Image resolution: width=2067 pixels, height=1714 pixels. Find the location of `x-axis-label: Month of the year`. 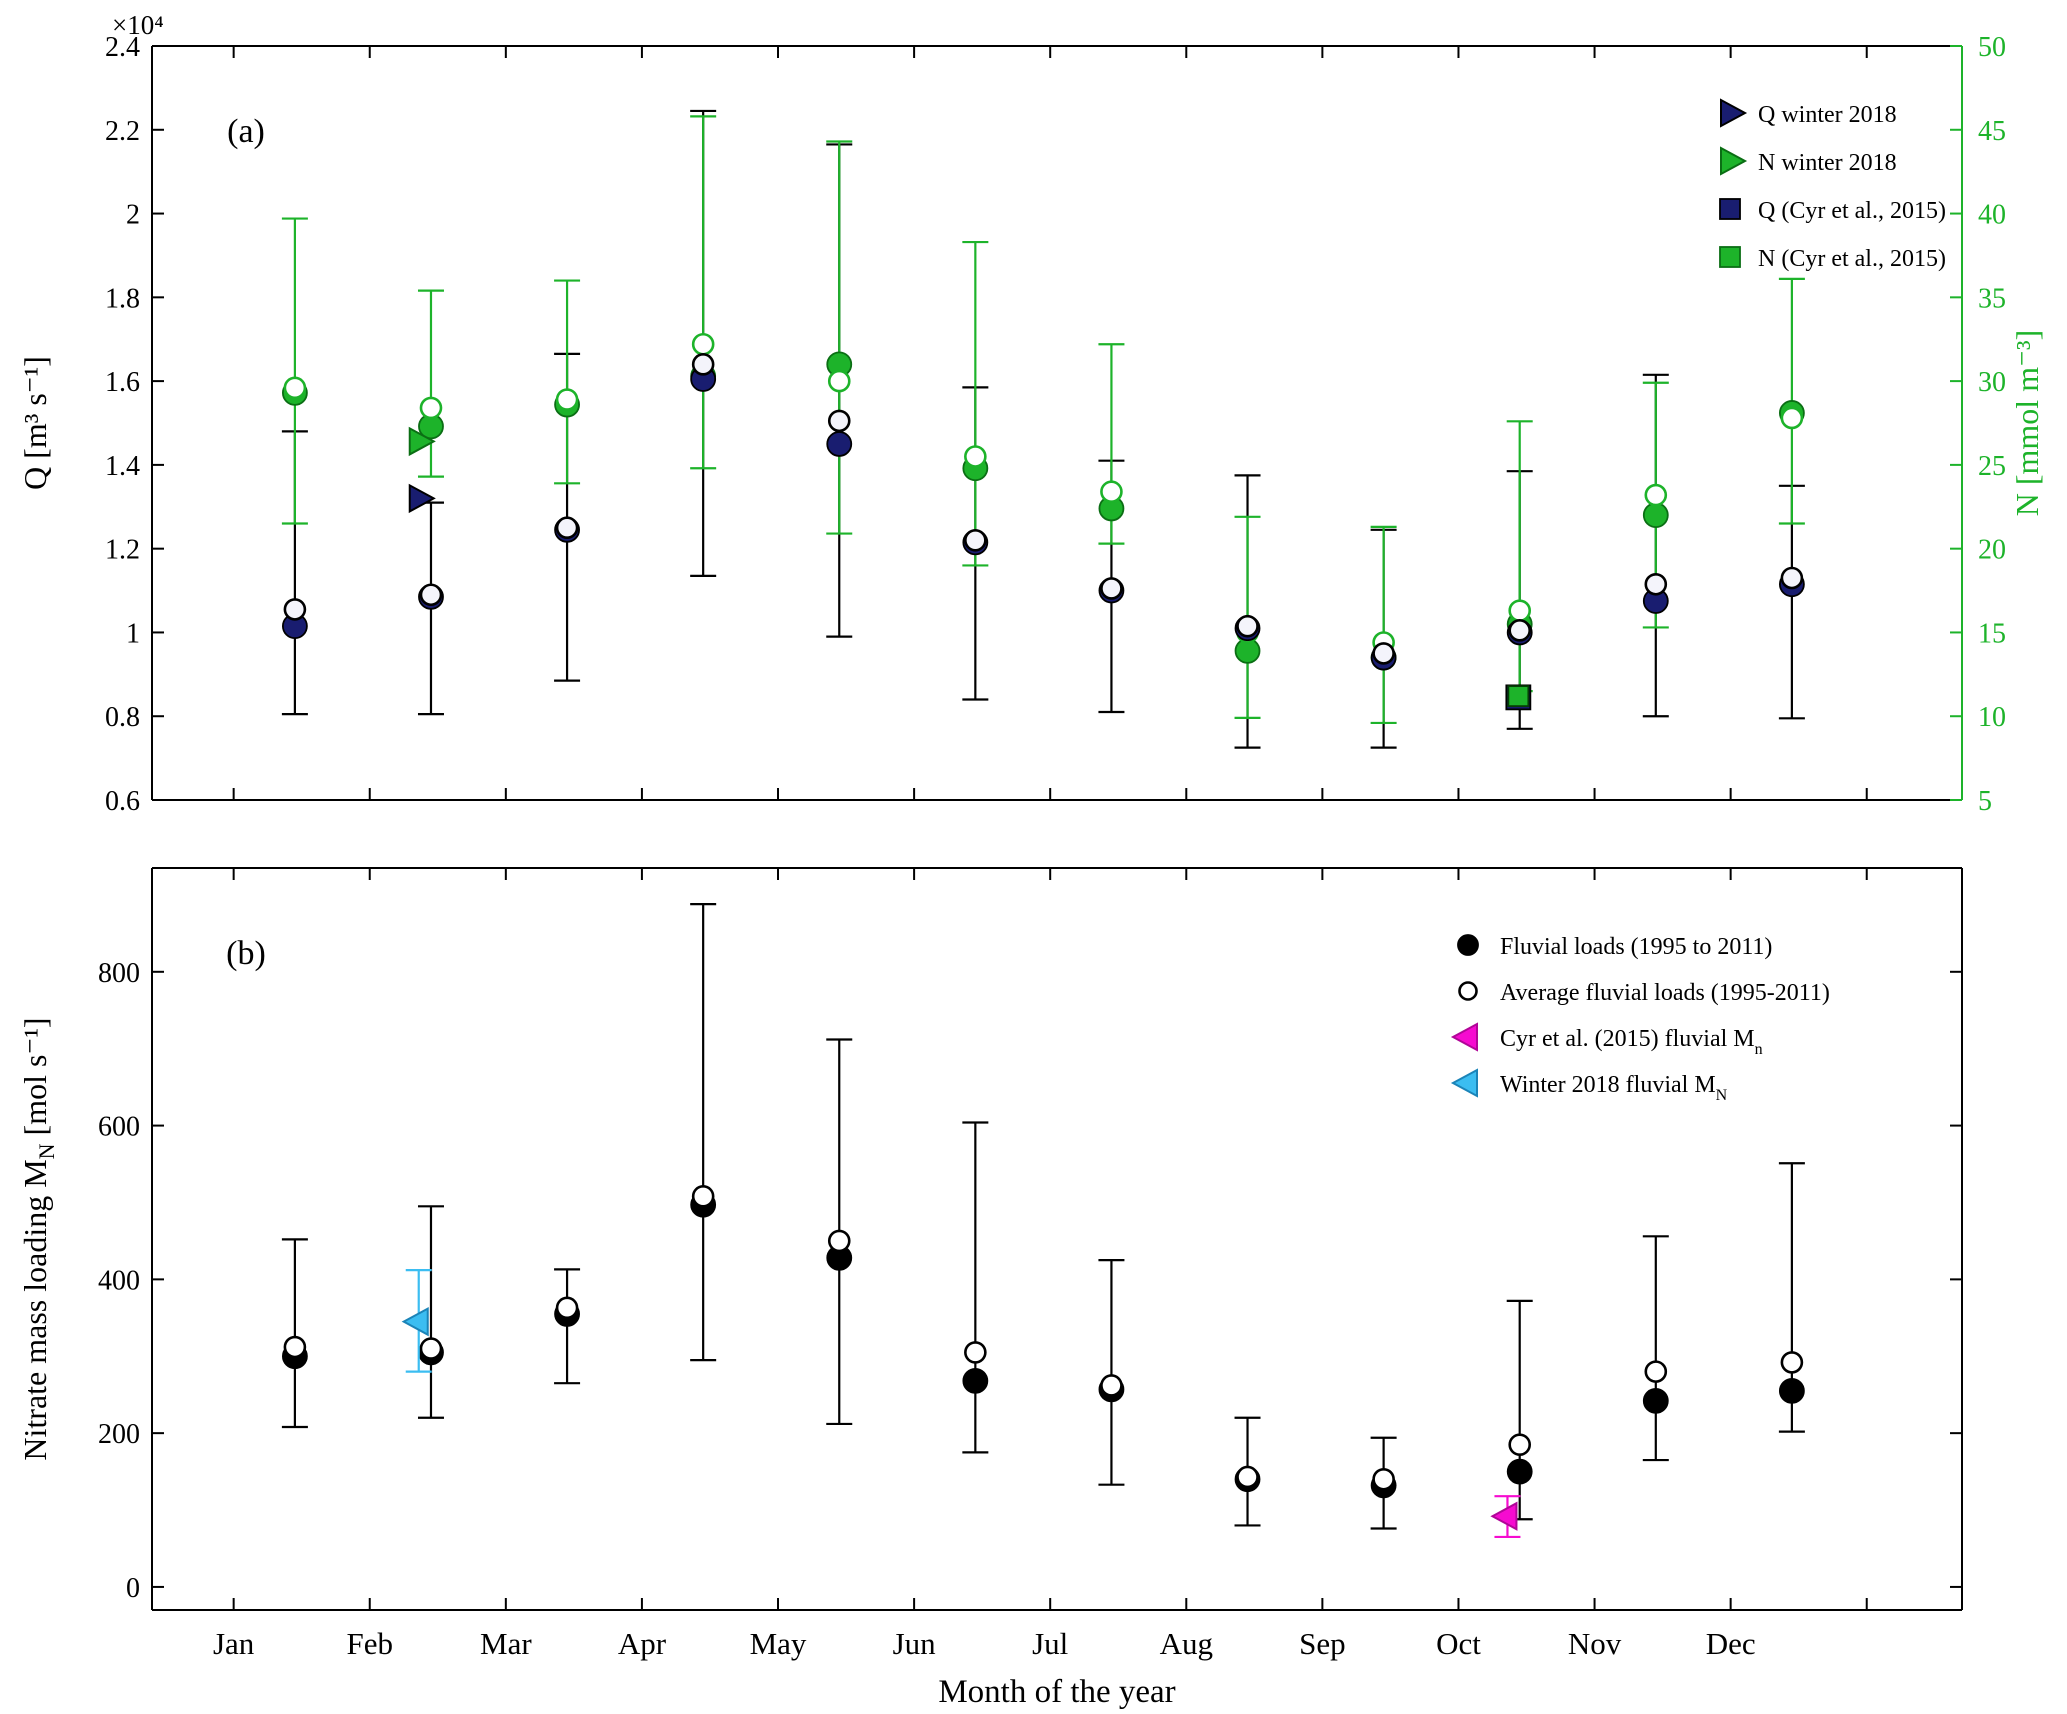

x-axis-label: Month of the year is located at coordinates (1056, 1692).